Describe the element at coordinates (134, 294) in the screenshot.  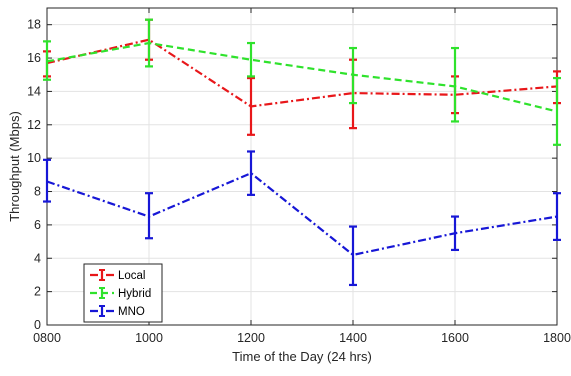
I see `legend-label: Hybrid` at that location.